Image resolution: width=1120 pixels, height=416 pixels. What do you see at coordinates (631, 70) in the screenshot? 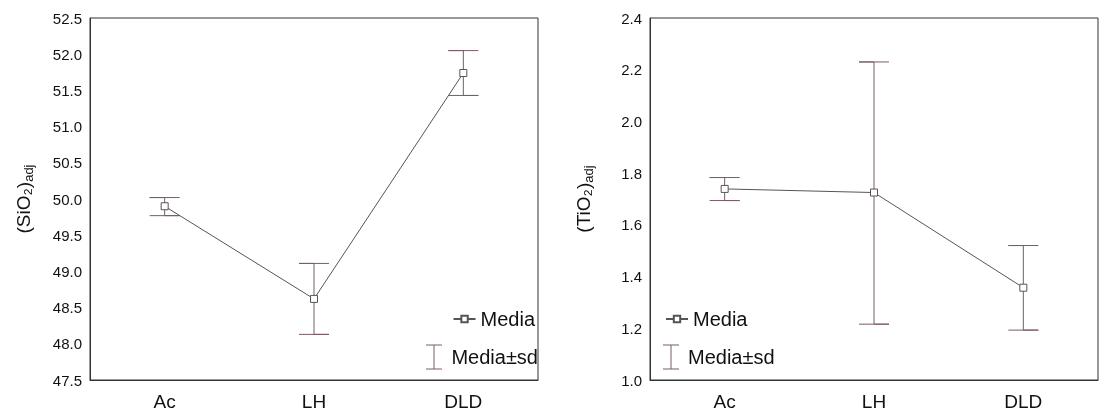
I see `y-tick-label: 2.2` at bounding box center [631, 70].